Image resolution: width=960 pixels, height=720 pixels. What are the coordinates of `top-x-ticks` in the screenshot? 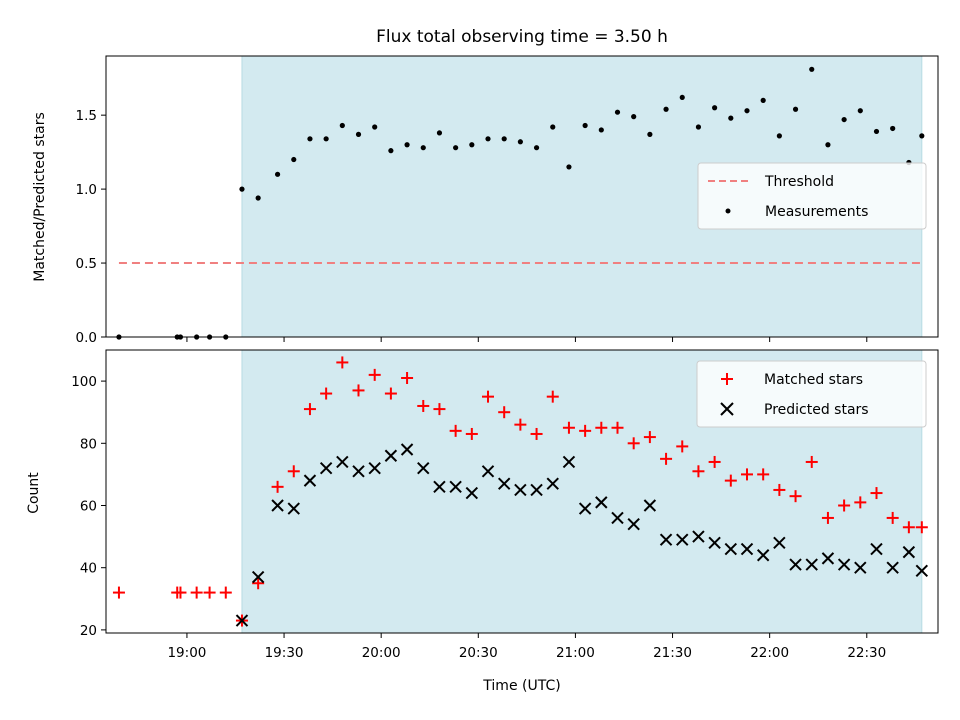 It's located at (527, 339).